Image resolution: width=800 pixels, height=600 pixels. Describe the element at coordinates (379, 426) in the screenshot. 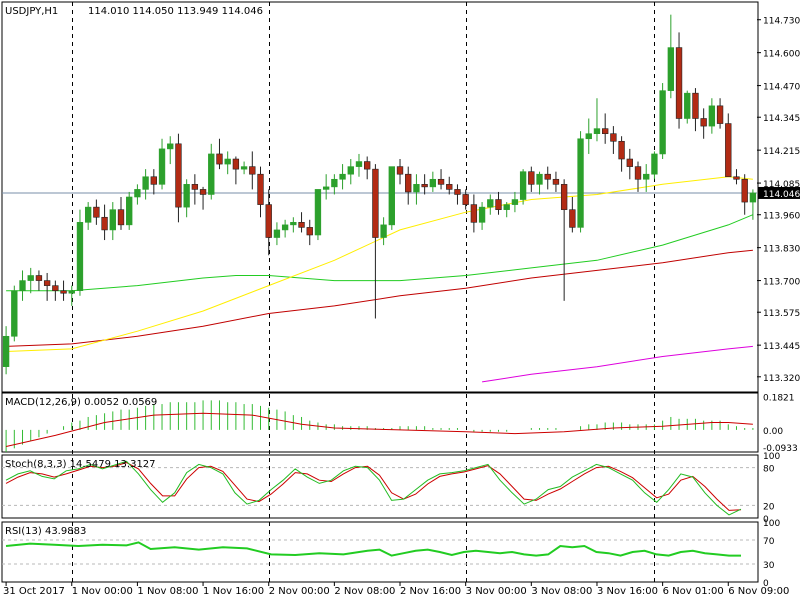

I see `macd-pane` at that location.